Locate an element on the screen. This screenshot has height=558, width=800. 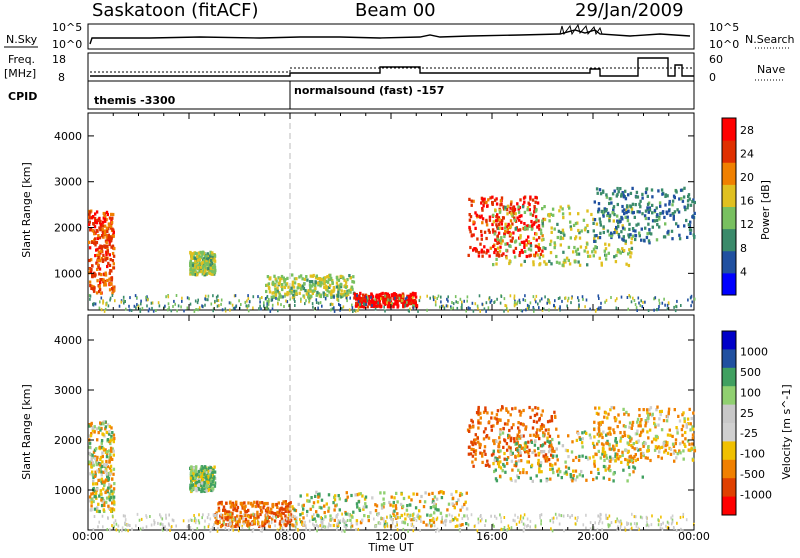
cpid-segment-2: normalsound (fast) -157 is located at coordinates (369, 90).